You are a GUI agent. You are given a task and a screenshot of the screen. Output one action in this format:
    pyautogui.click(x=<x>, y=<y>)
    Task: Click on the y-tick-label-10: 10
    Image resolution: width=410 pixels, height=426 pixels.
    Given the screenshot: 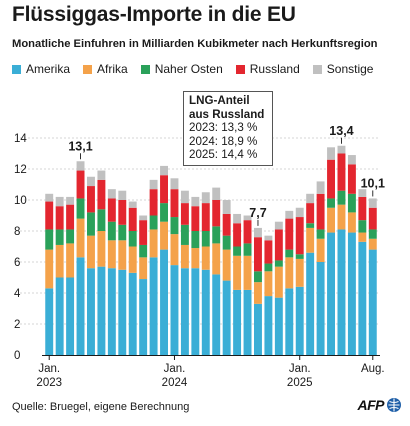 What is the action you would take?
    pyautogui.click(x=20, y=201)
    